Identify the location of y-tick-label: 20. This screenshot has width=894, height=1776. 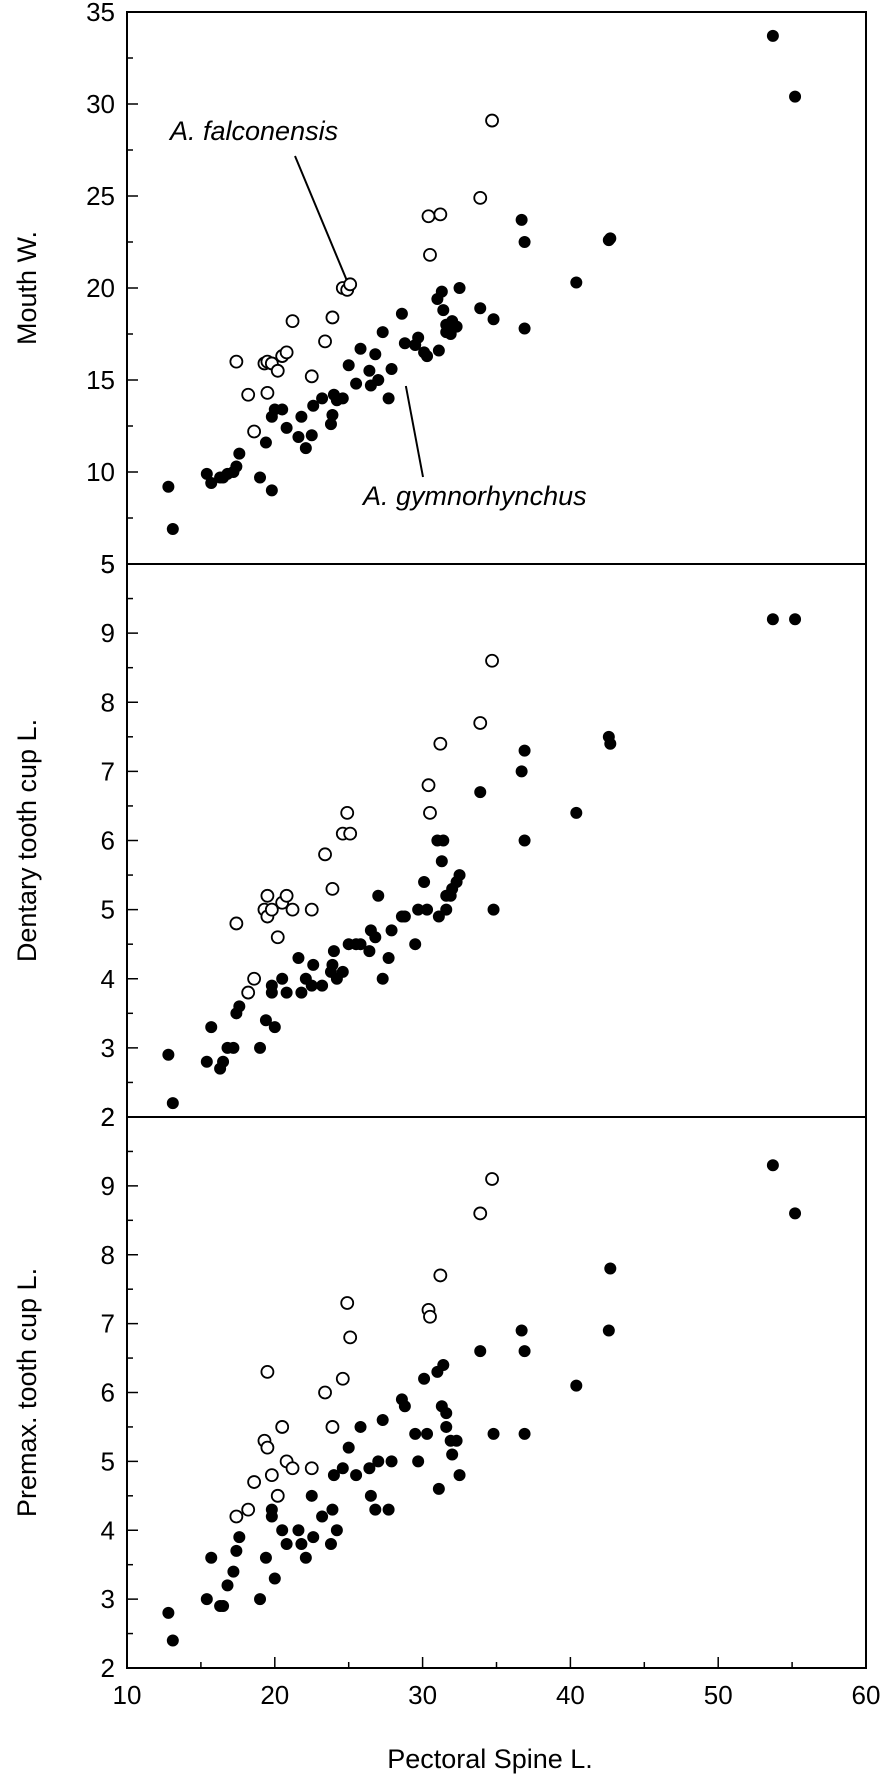
(100, 288).